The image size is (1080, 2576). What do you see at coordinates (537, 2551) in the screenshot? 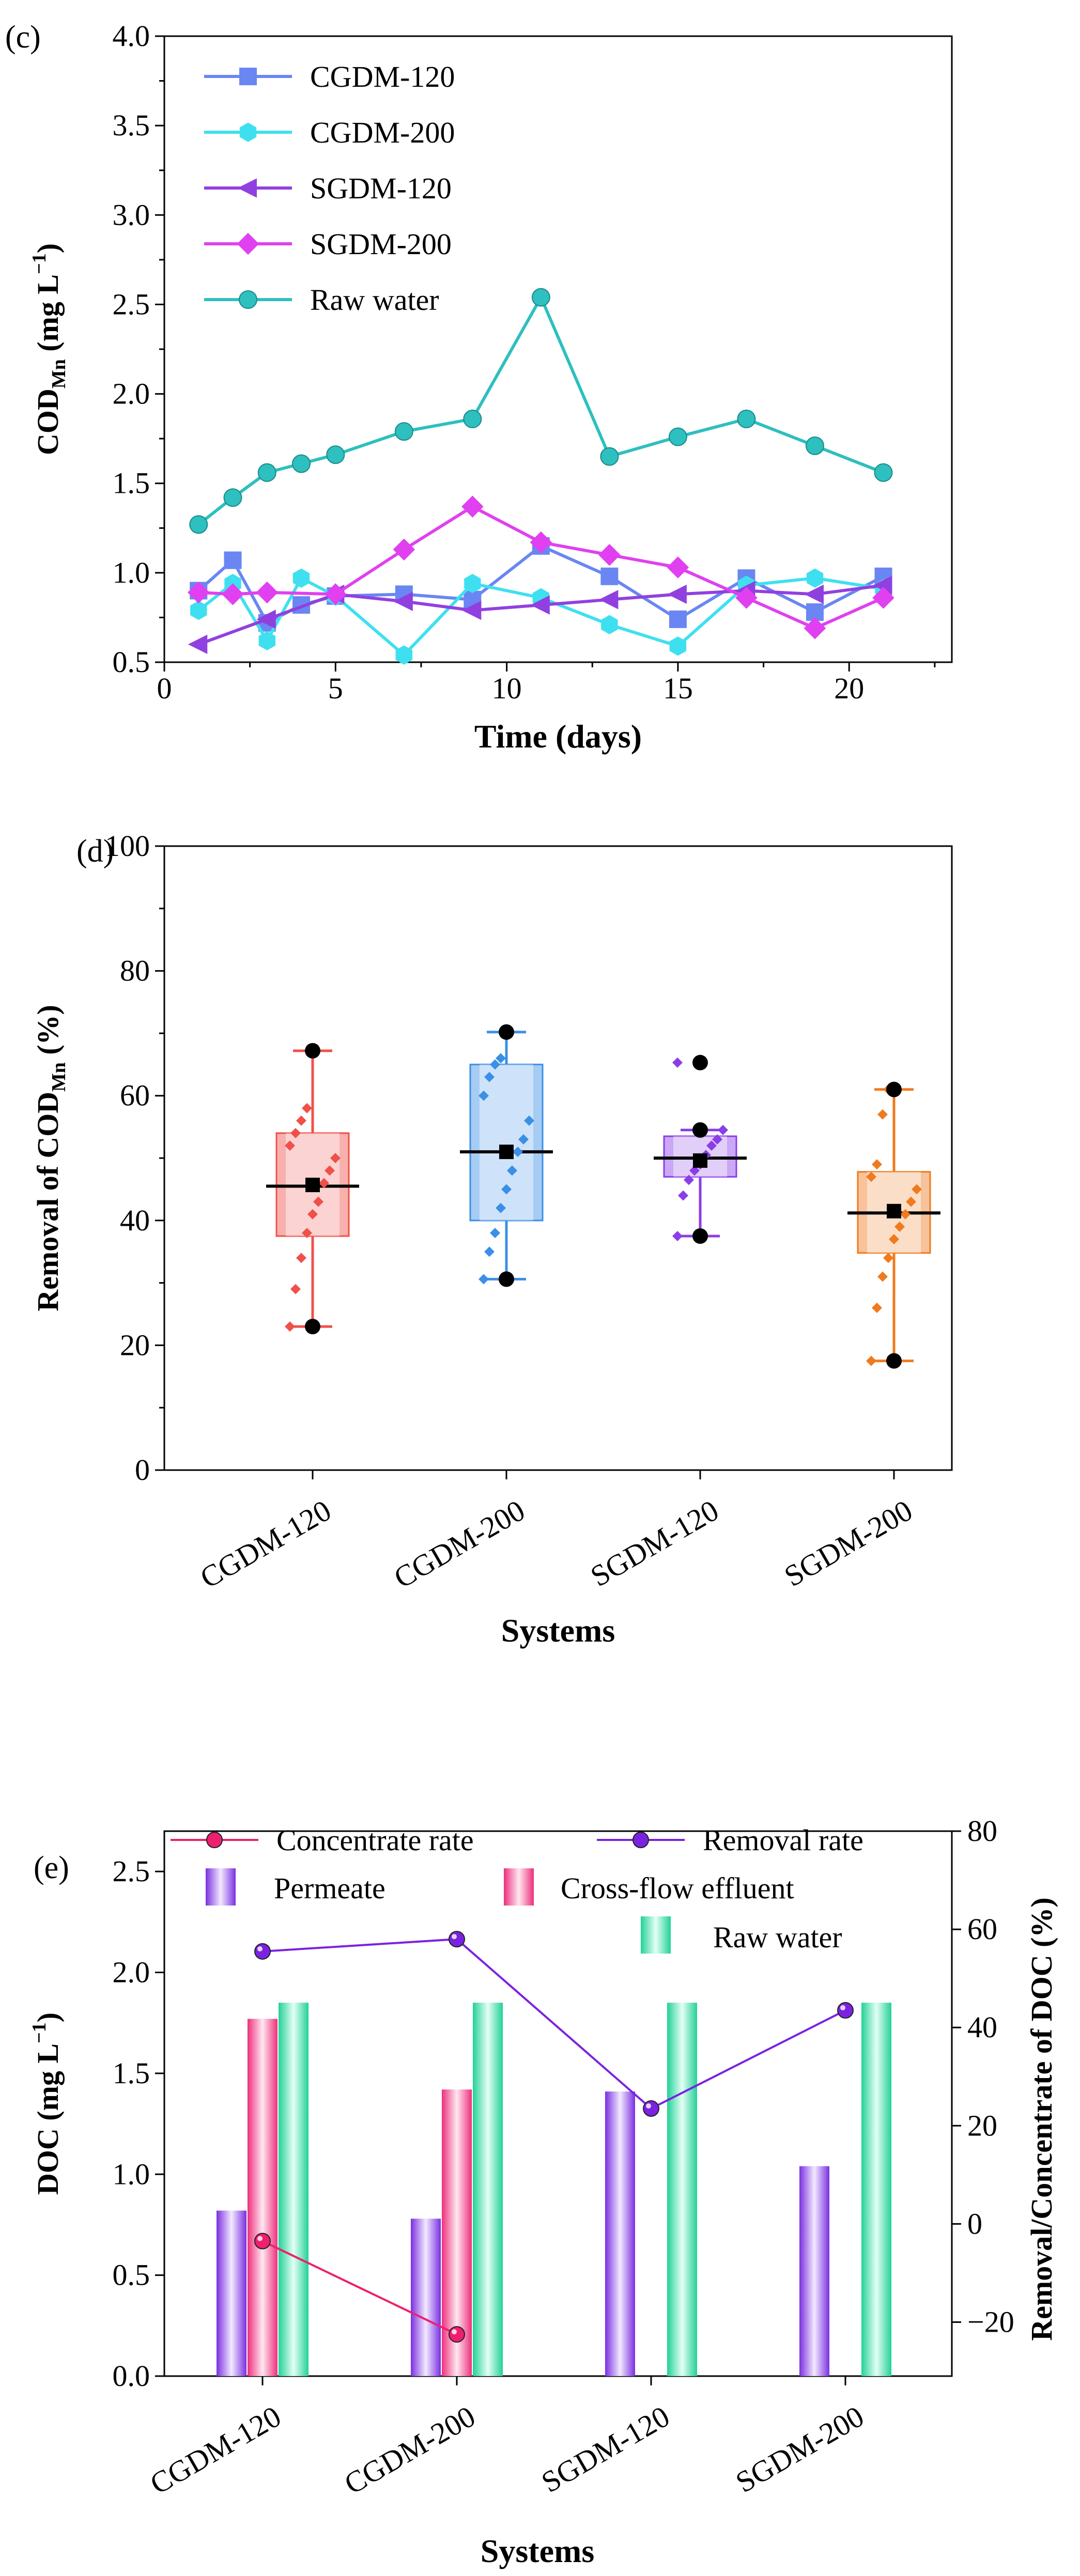
I see `x-axis-label: Systems` at bounding box center [537, 2551].